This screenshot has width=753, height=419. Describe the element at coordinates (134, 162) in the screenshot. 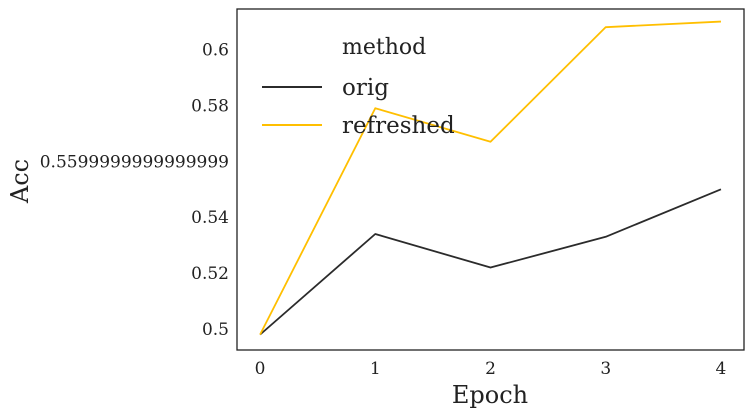

I see `y-tick-label: 0.5599999999999999` at that location.